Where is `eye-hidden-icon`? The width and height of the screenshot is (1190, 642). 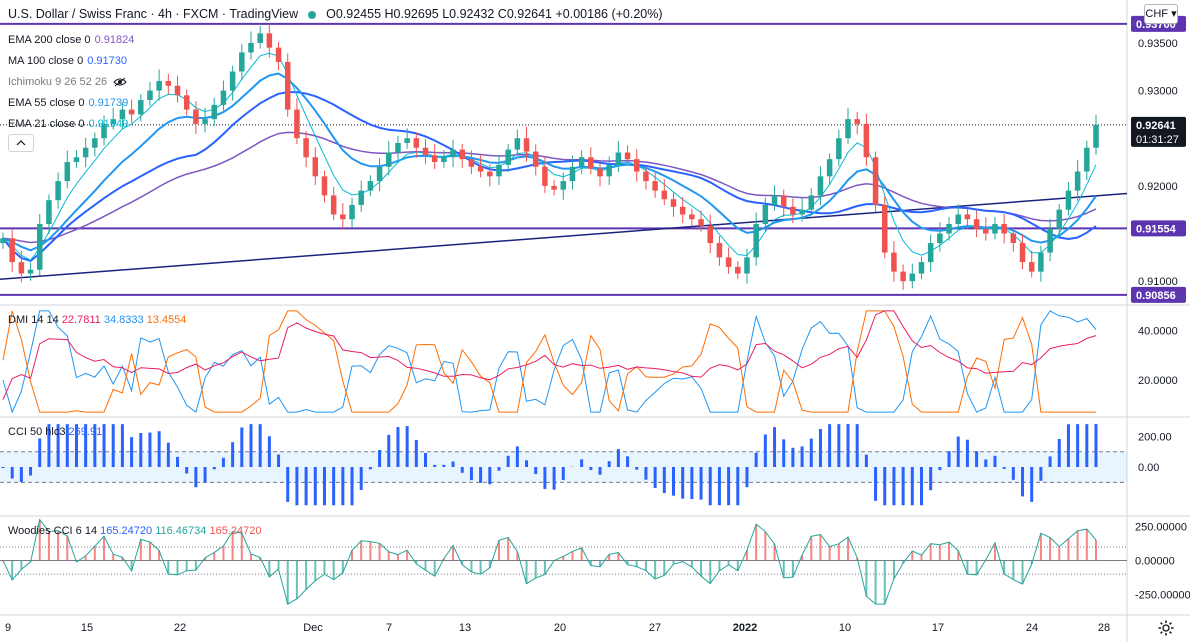
eye-hidden-icon is located at coordinates (120, 82).